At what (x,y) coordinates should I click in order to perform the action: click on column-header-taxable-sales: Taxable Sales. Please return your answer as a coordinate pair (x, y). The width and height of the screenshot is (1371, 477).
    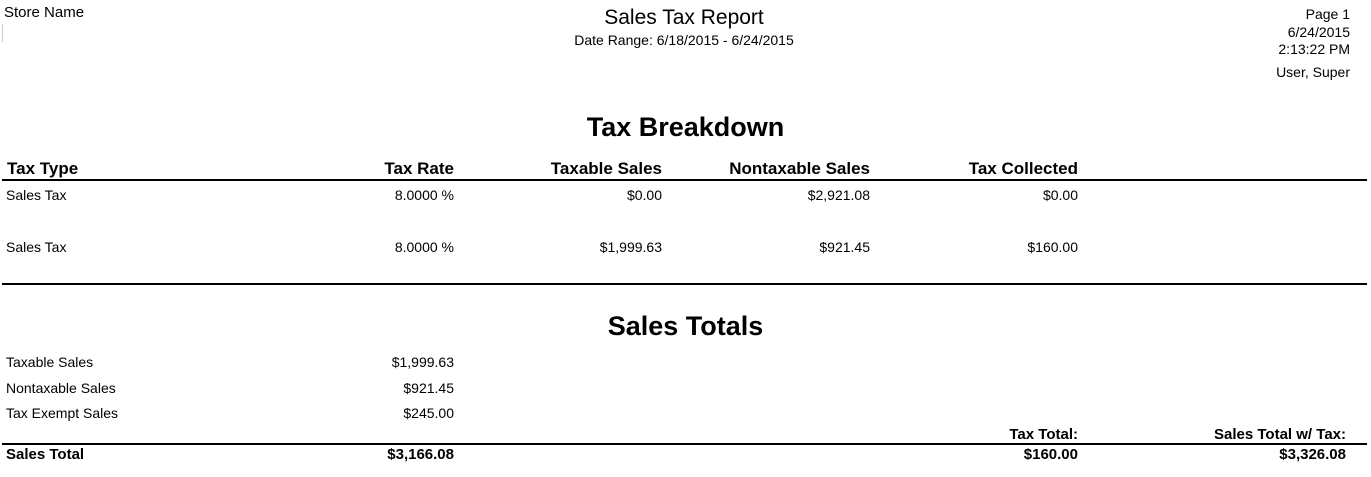
    Looking at the image, I should click on (606, 168).